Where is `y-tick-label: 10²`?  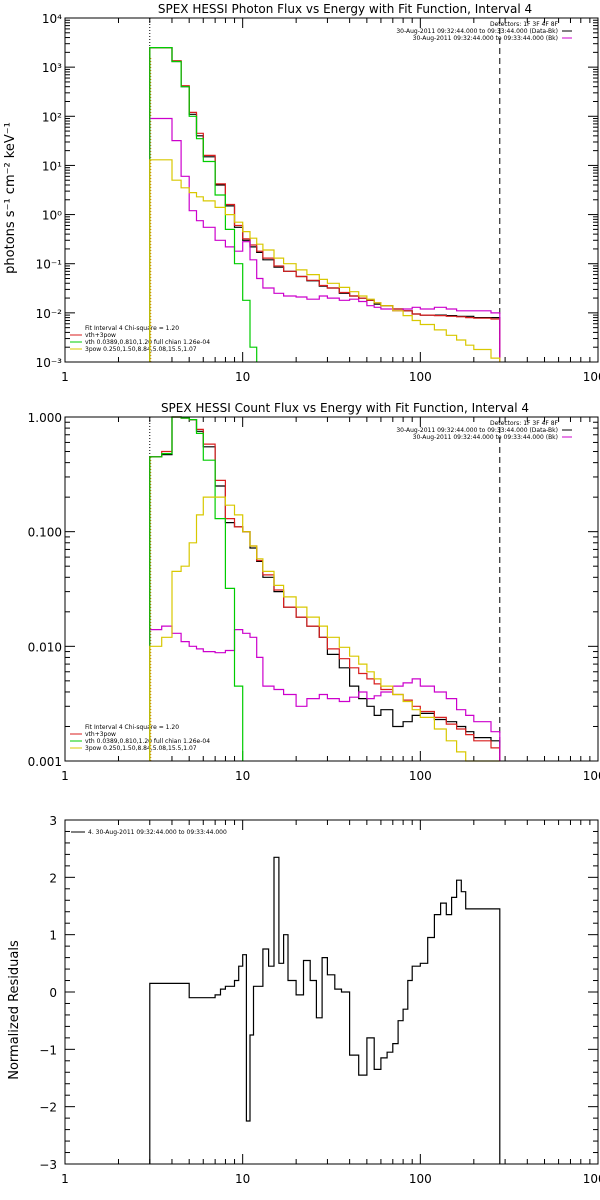 y-tick-label: 10² is located at coordinates (52, 117).